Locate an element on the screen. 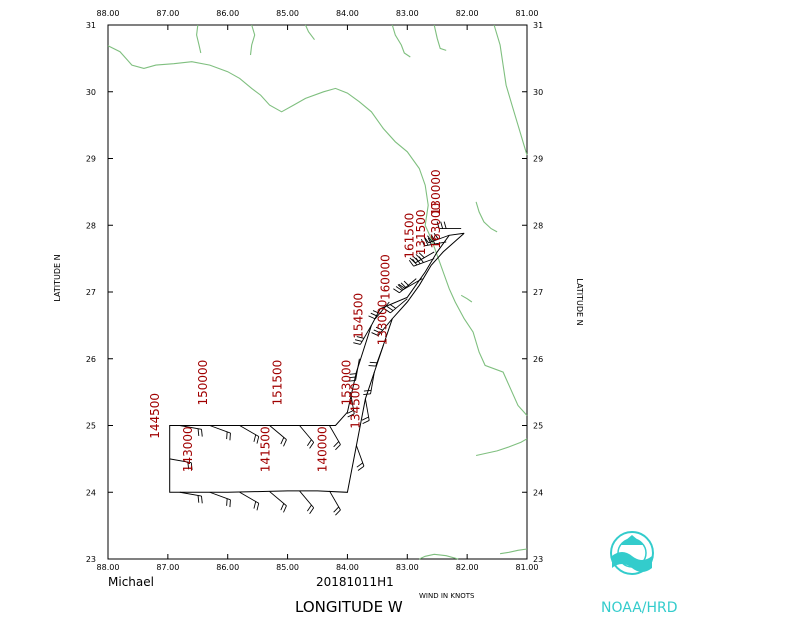 This screenshot has height=640, width=800. time-label: 144500 is located at coordinates (155, 416).